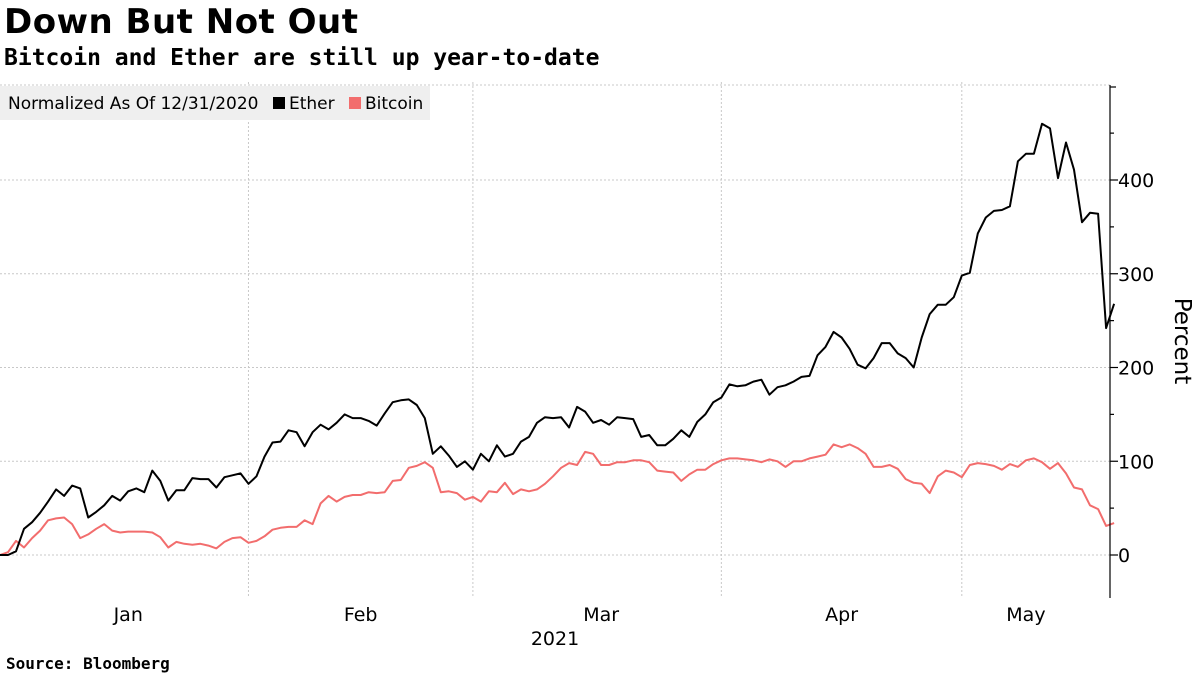  Describe the element at coordinates (601, 615) in the screenshot. I see `x-tick-label-mar: Mar` at that location.